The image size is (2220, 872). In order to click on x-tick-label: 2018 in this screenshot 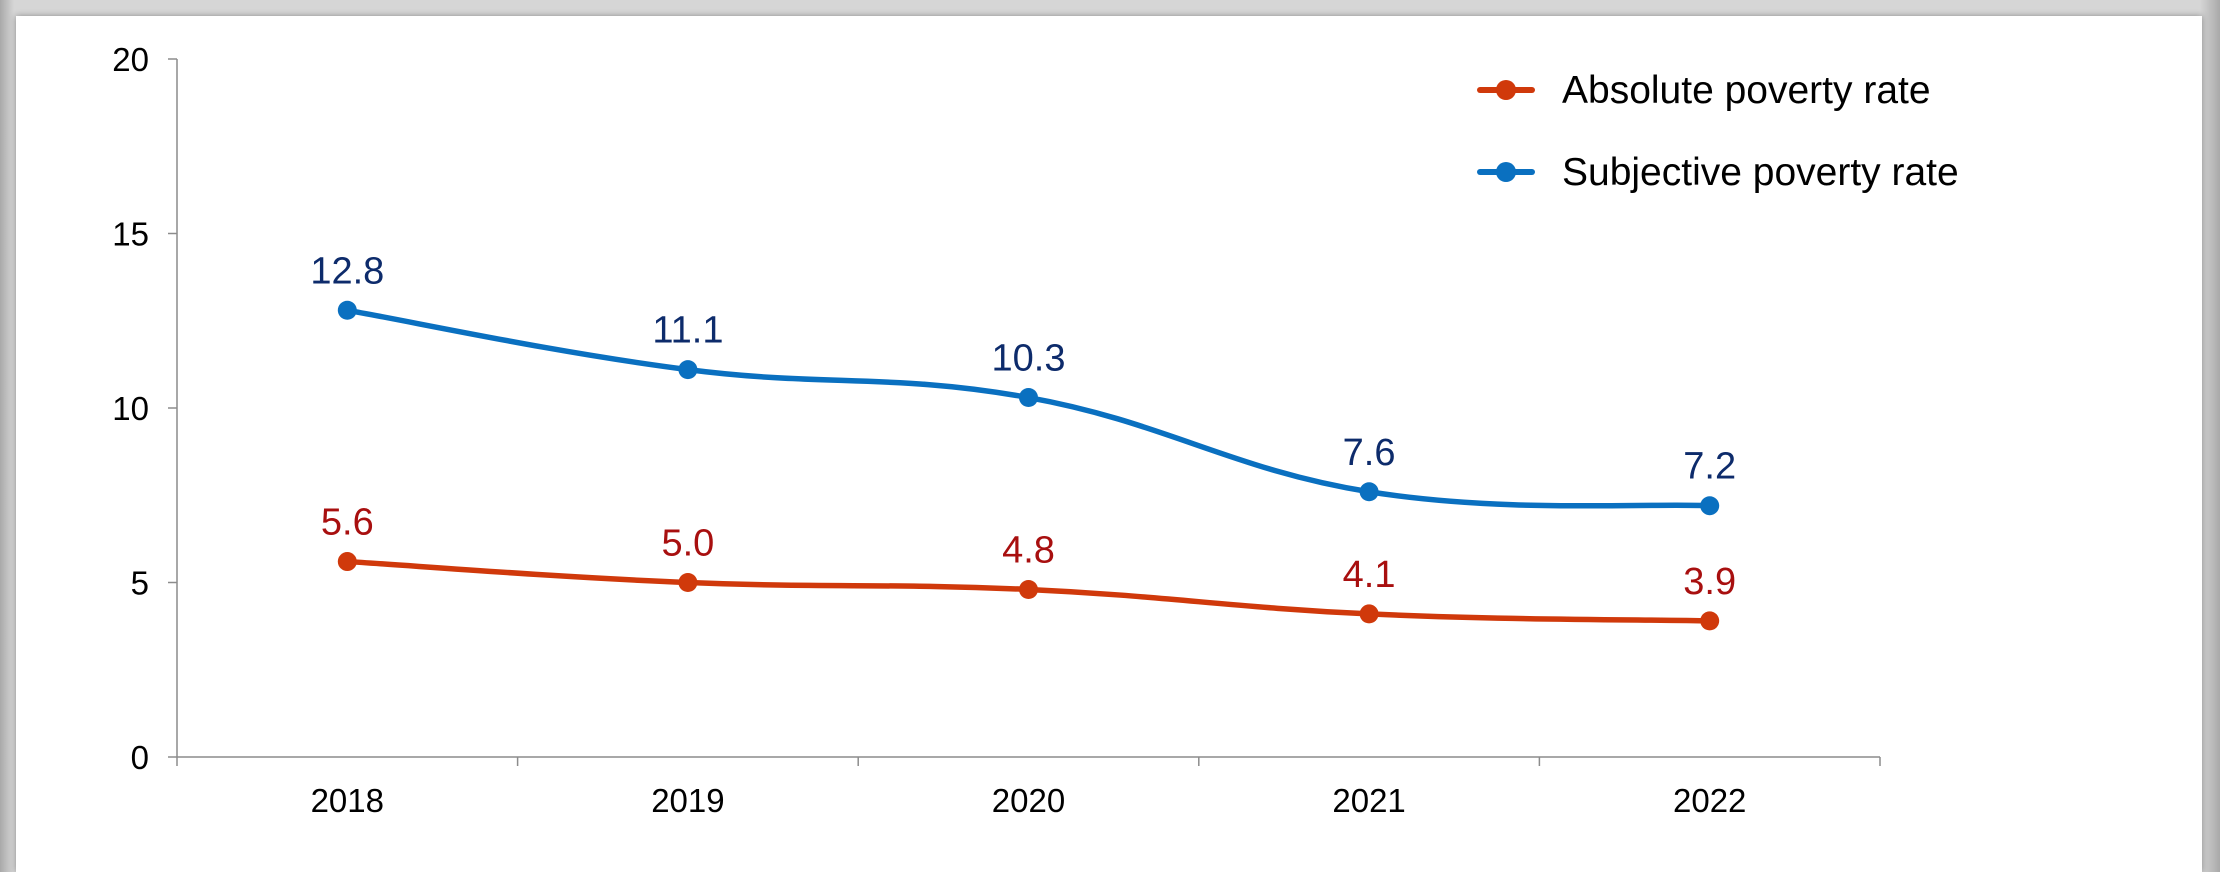, I will do `click(347, 800)`.